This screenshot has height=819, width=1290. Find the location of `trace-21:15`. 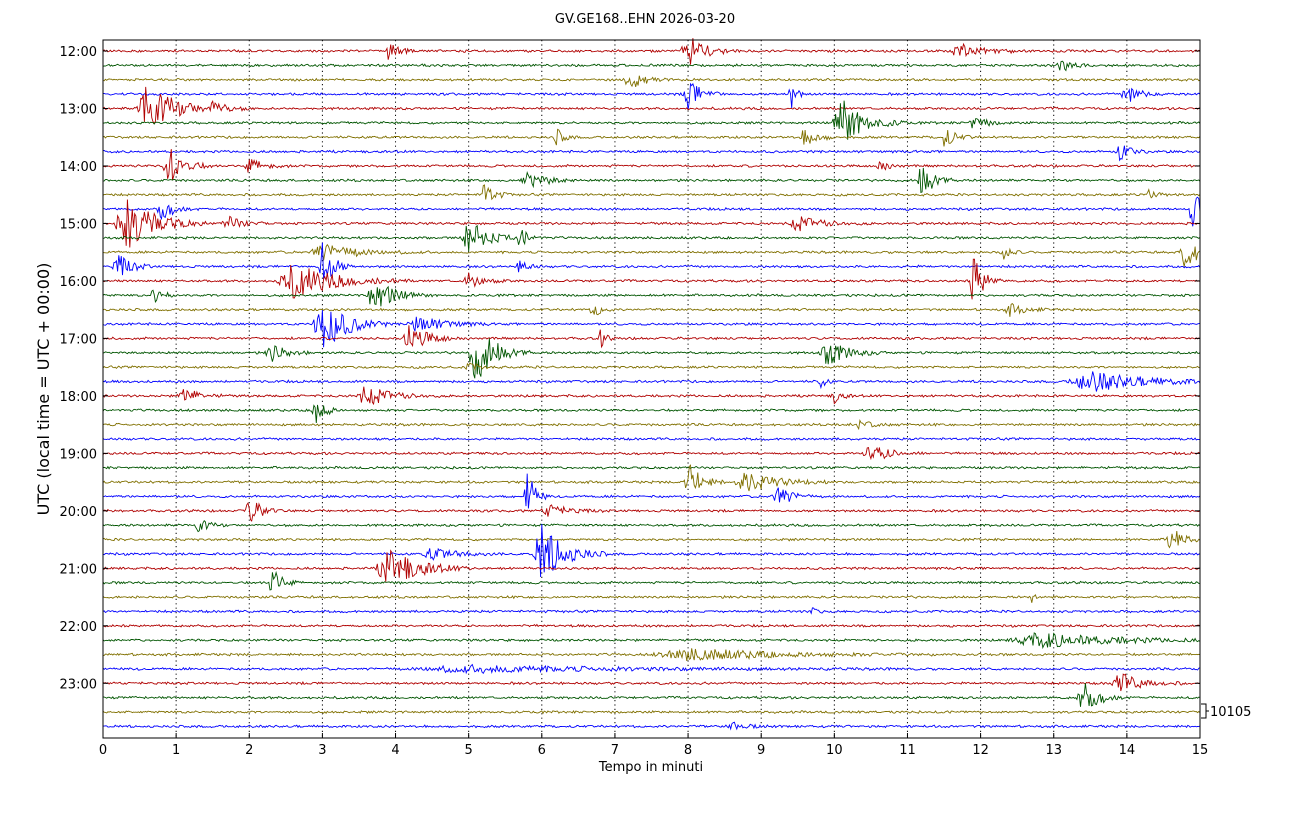

trace-21:15 is located at coordinates (651, 580).